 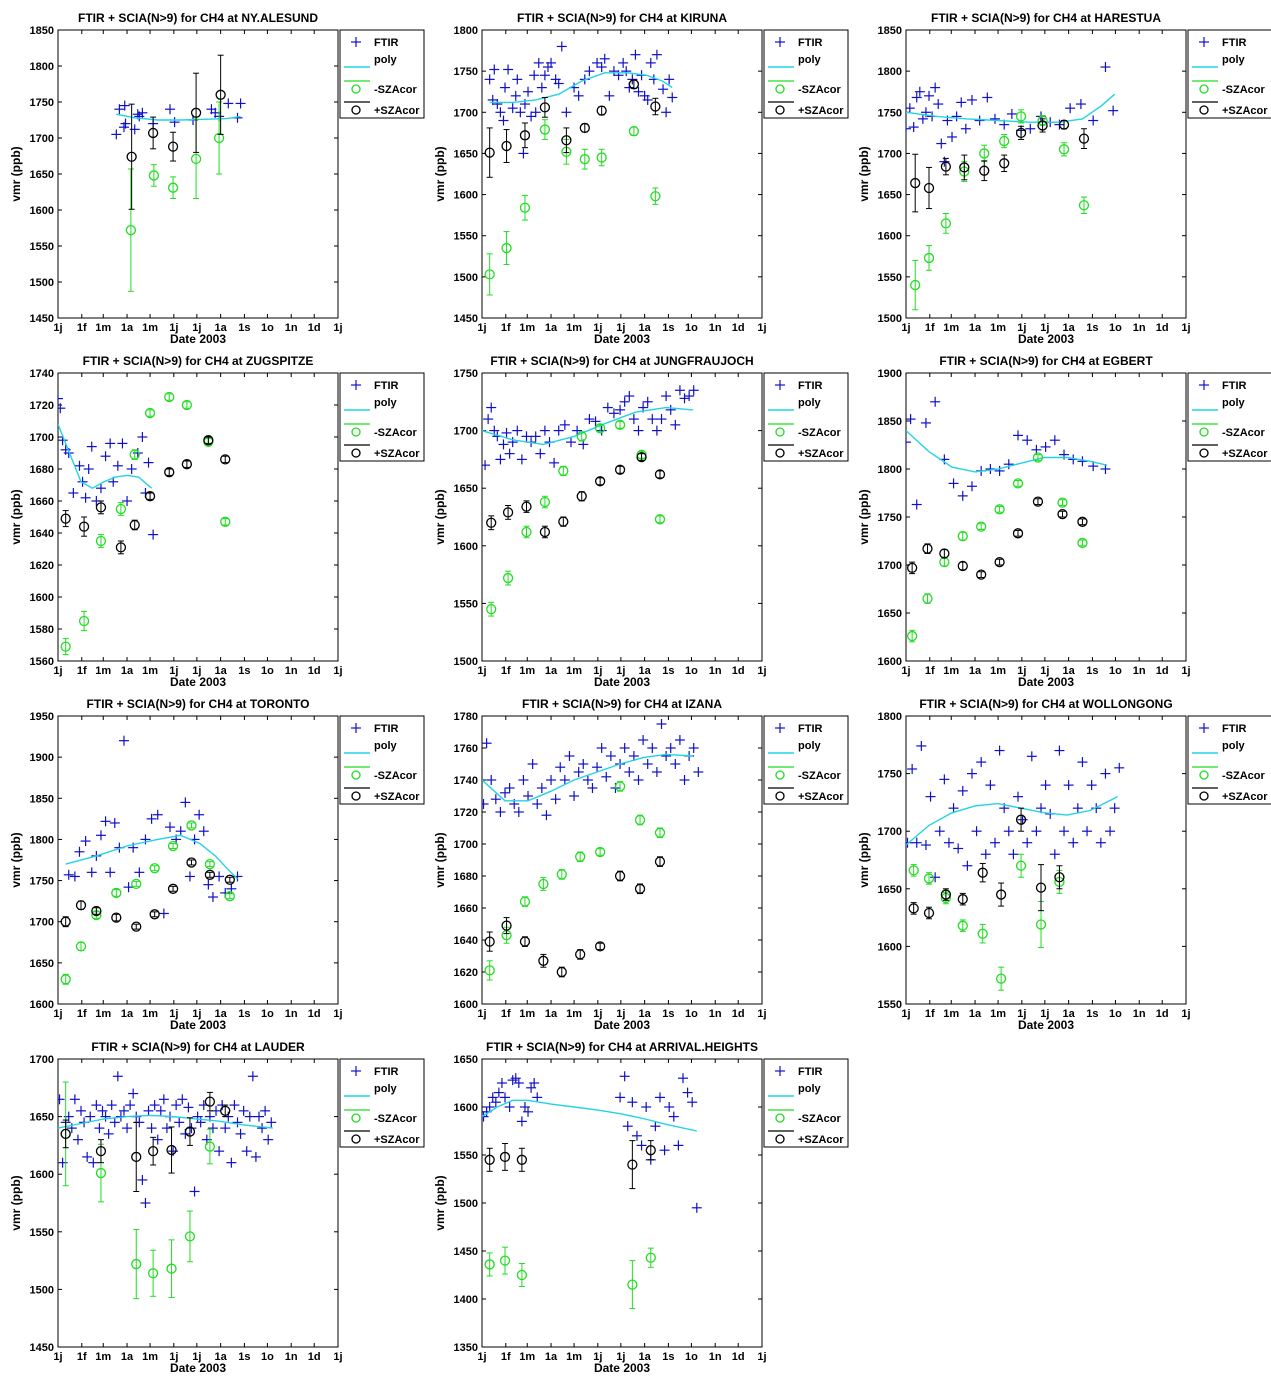 What do you see at coordinates (805, 1117) in the screenshot?
I see `legend-item-minus-szacor: -SZAcor` at bounding box center [805, 1117].